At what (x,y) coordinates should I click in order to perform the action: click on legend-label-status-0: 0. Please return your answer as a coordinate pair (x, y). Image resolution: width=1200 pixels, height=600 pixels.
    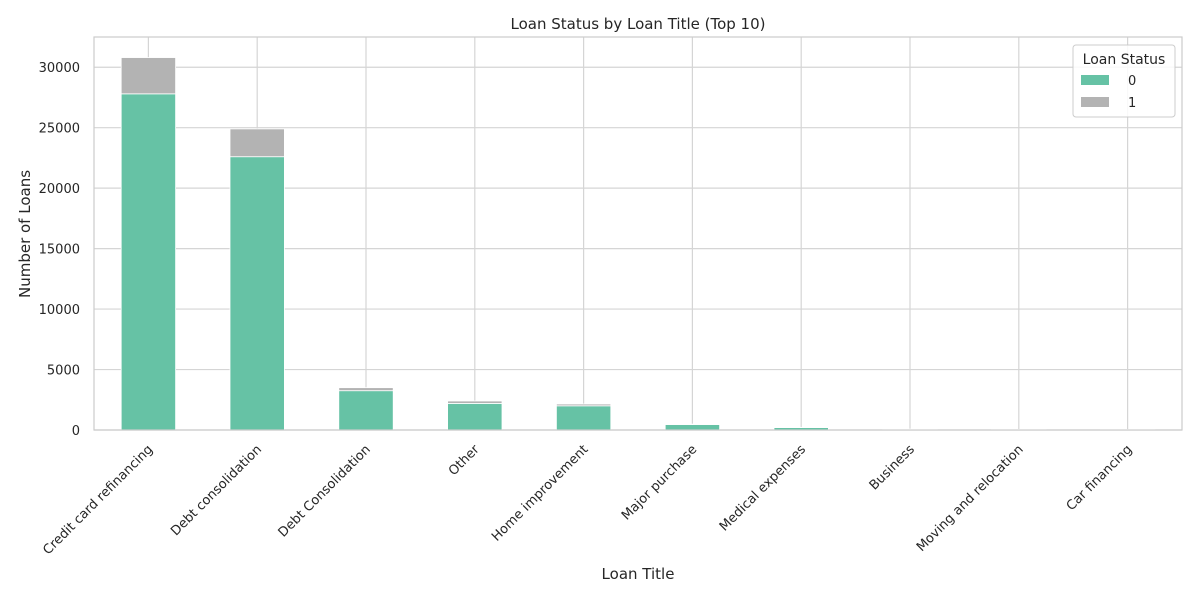
    Looking at the image, I should click on (1132, 81).